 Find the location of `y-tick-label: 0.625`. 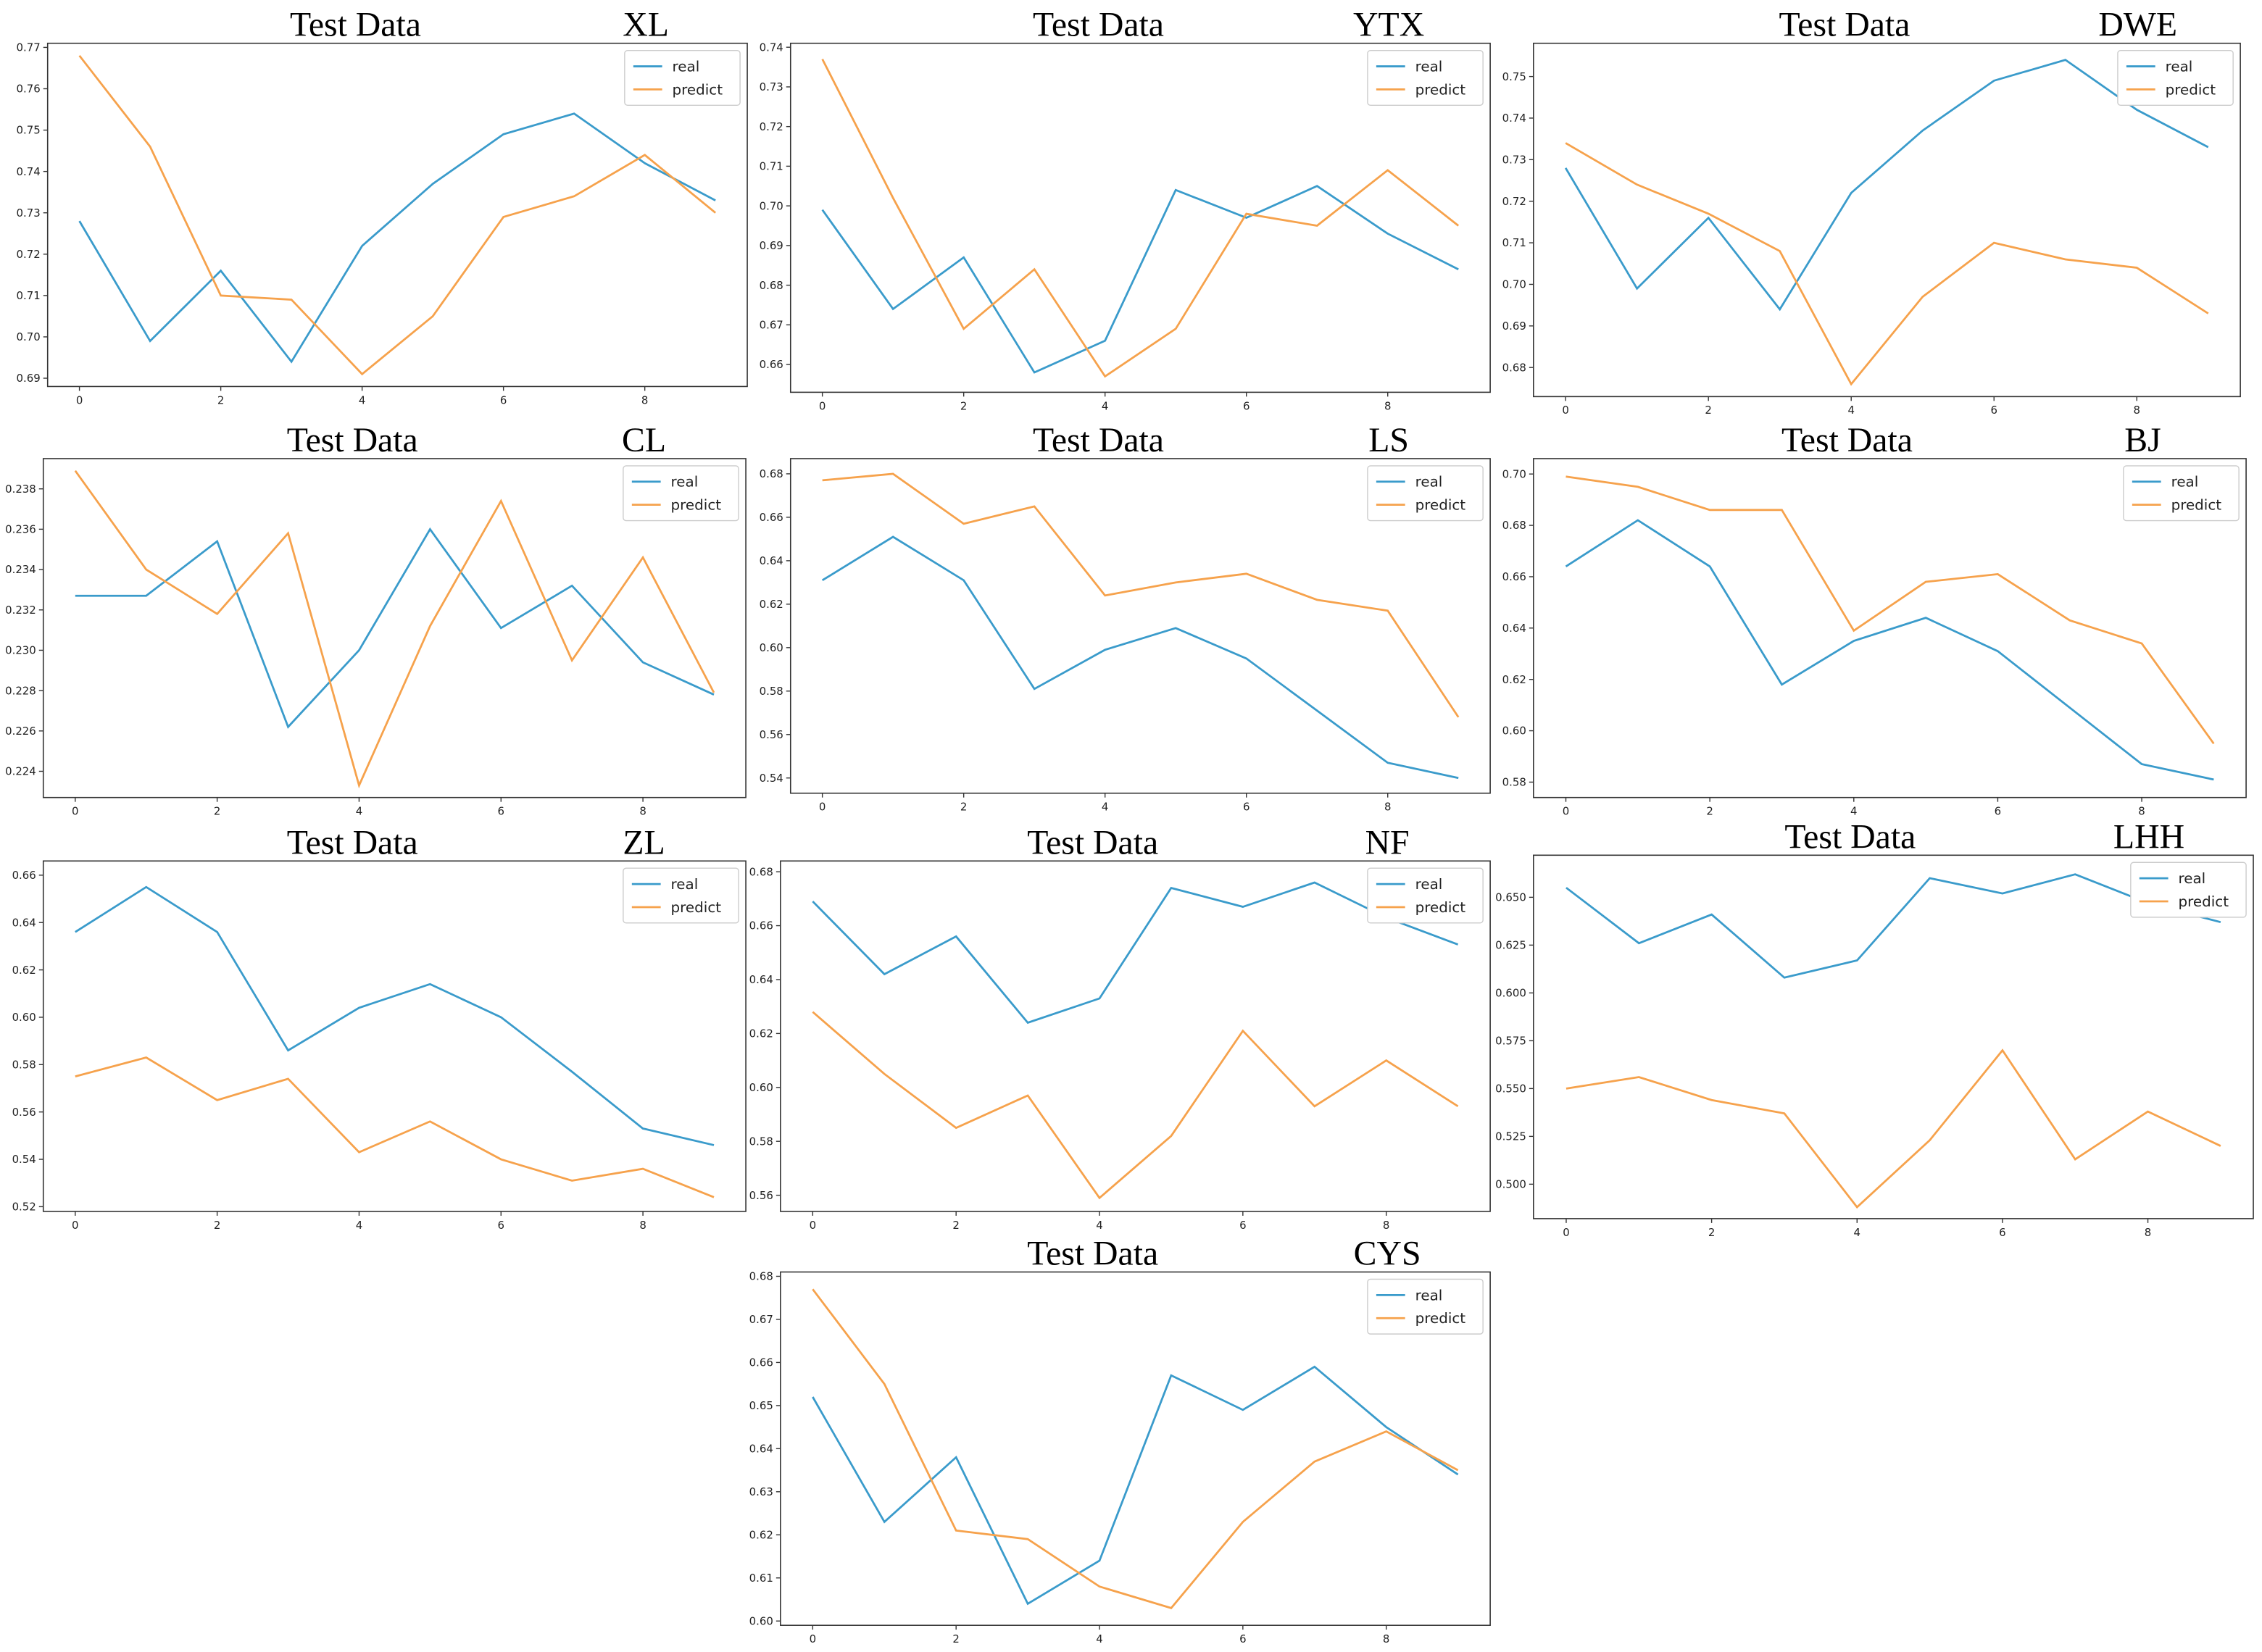

y-tick-label: 0.625 is located at coordinates (1510, 946).